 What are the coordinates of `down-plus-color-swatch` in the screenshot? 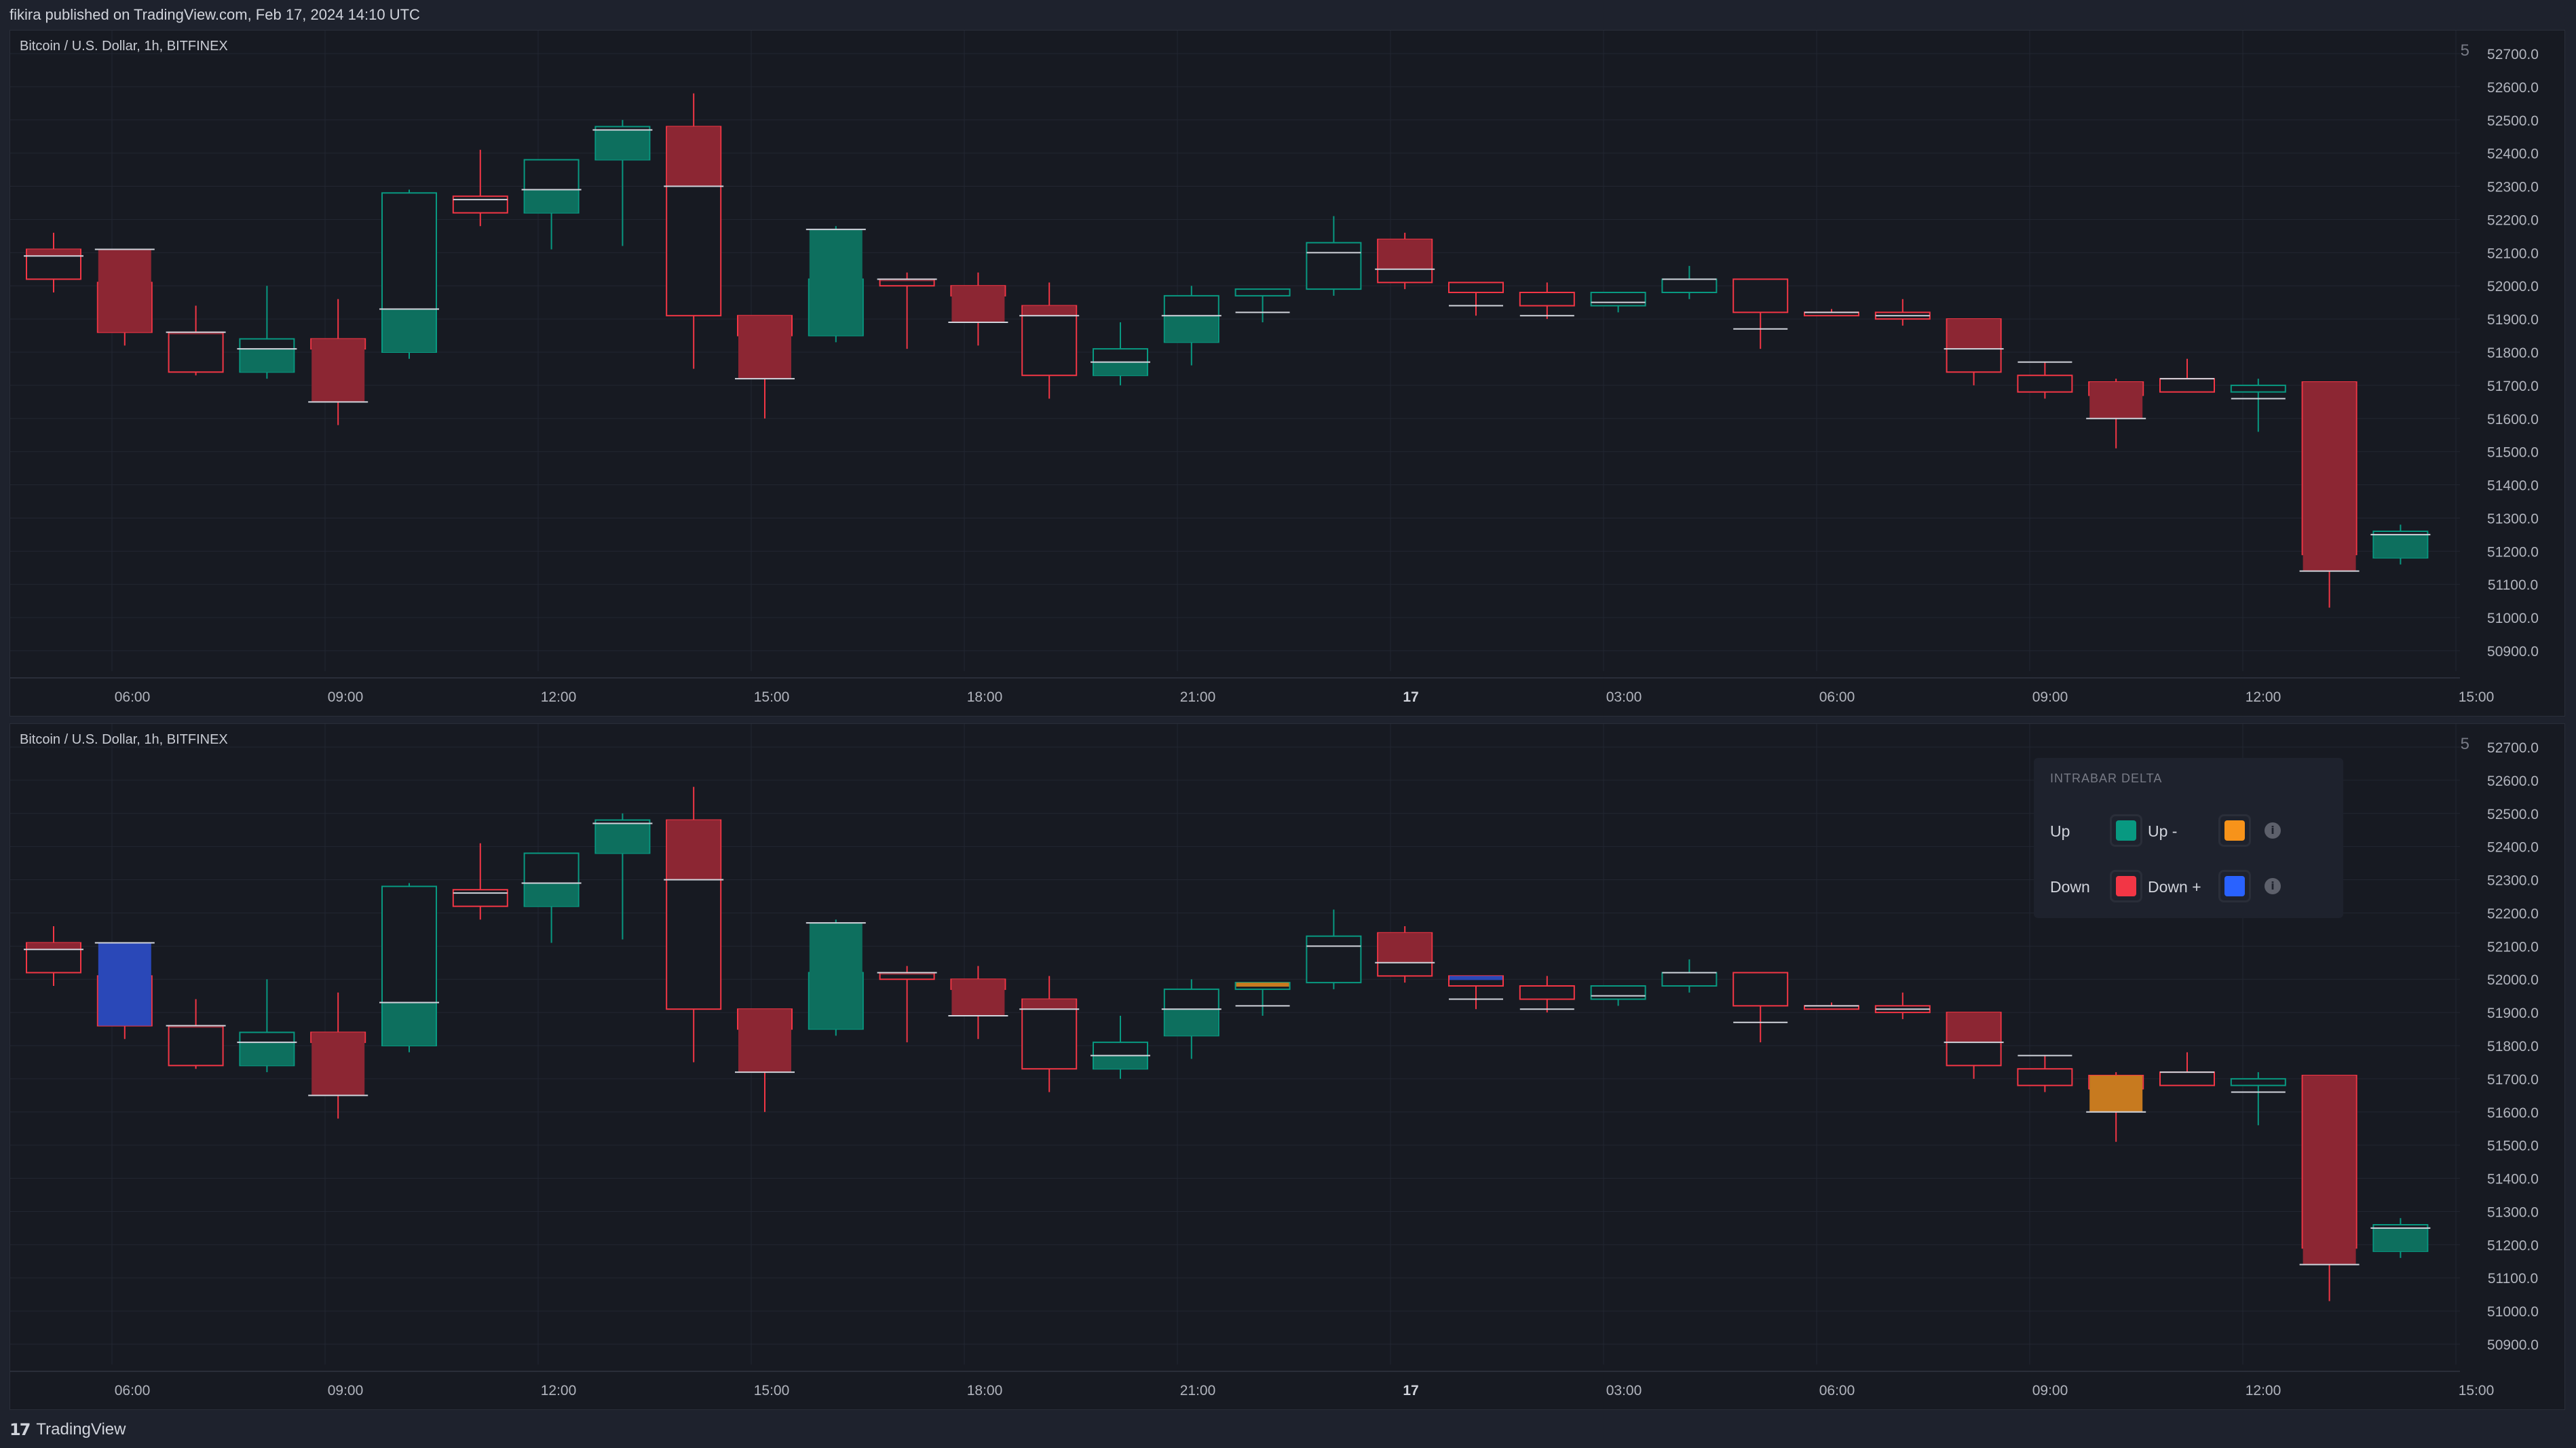 It's located at (2234, 886).